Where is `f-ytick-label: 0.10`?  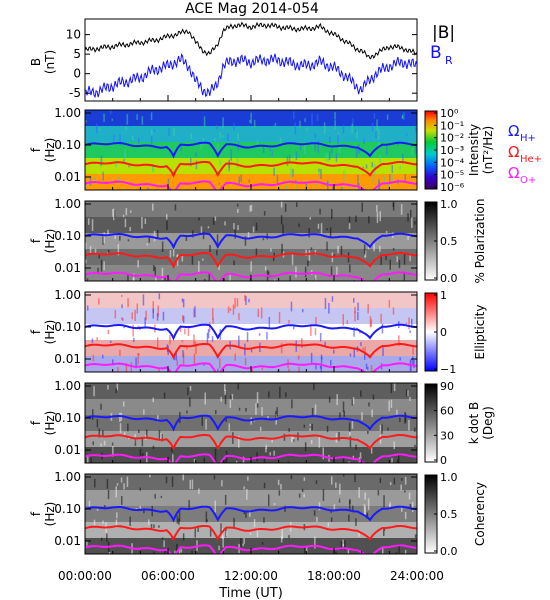 f-ytick-label: 0.10 is located at coordinates (67, 509).